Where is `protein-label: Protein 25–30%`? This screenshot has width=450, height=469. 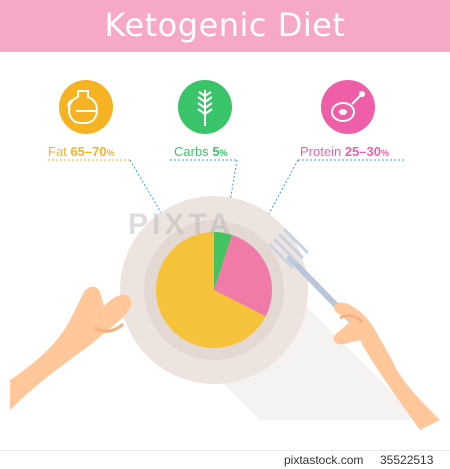 protein-label: Protein 25–30% is located at coordinates (344, 151).